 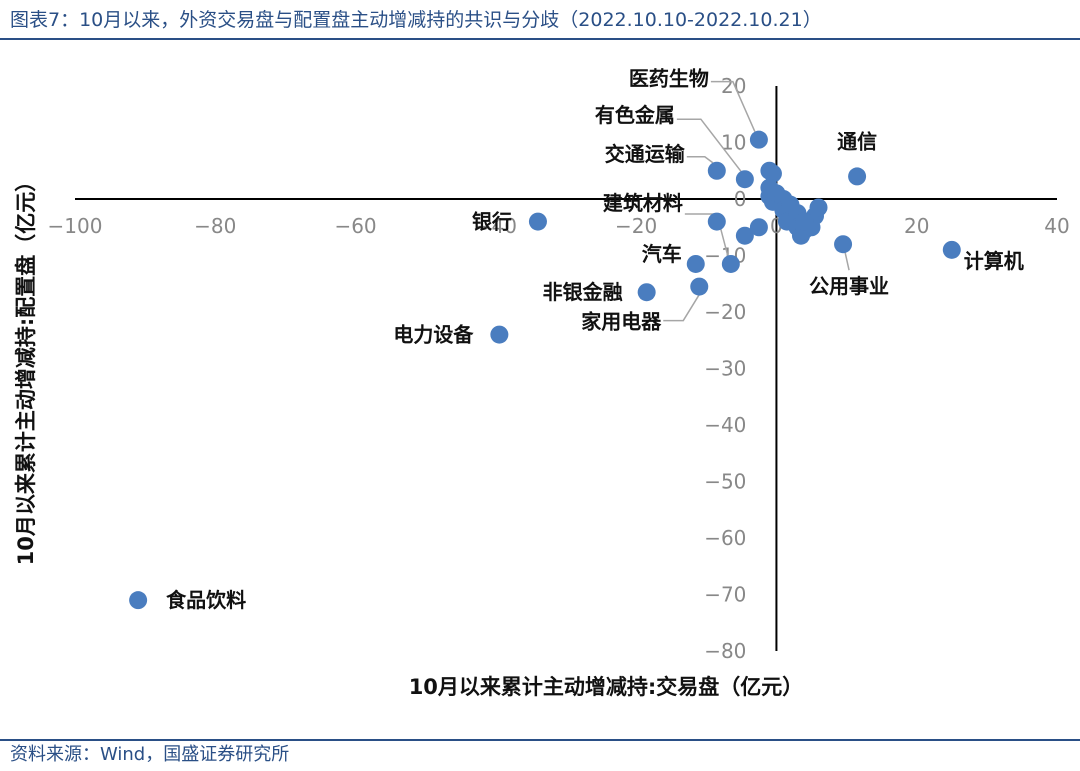 I want to click on x-tick-label: −60, so click(x=355, y=226).